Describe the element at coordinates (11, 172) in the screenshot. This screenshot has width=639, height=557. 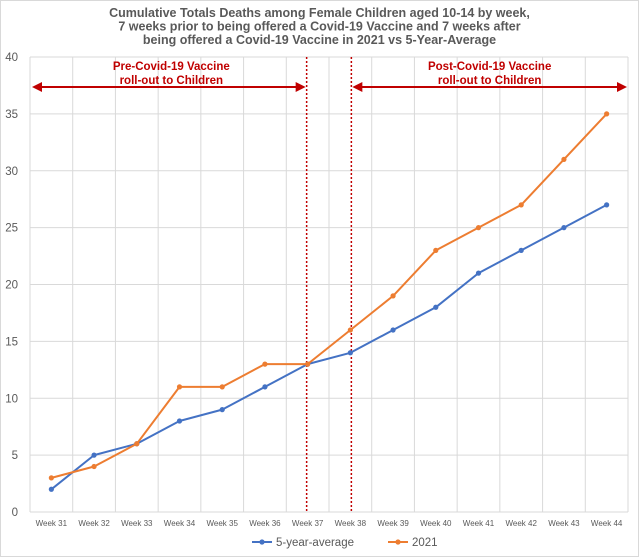
I see `y-tick-label: 30` at that location.